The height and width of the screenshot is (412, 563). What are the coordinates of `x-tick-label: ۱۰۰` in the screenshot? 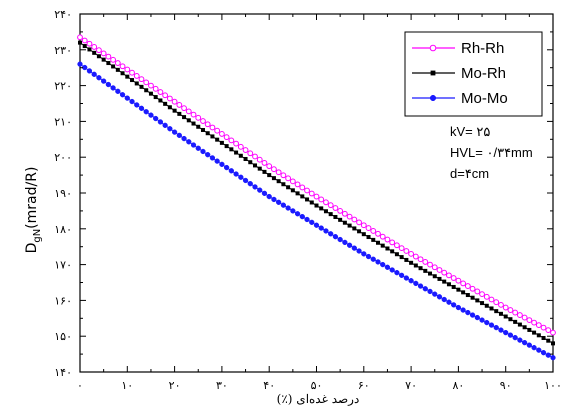 It's located at (553, 385).